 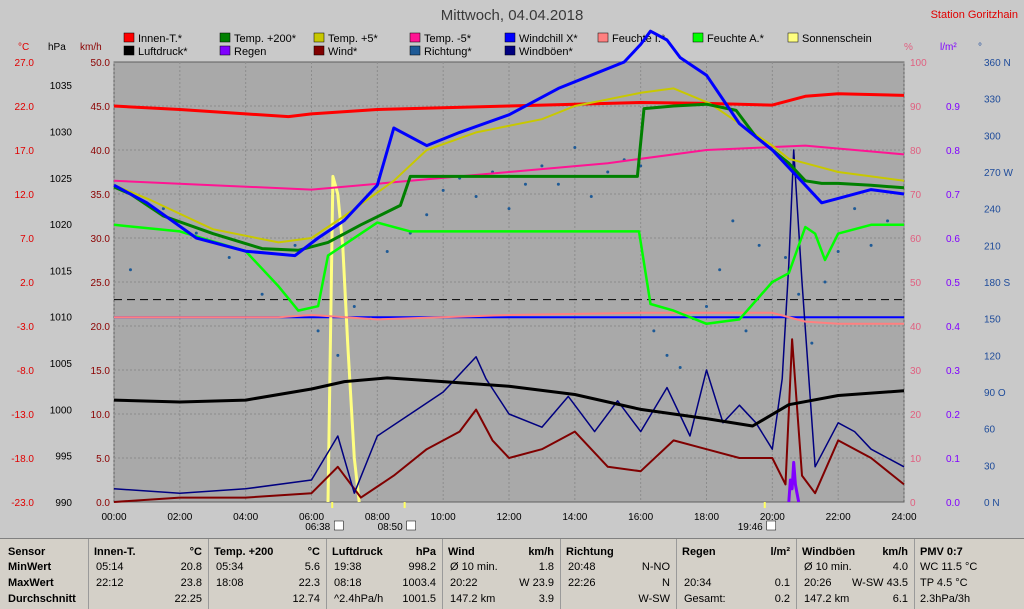 What do you see at coordinates (61, 364) in the screenshot?
I see `pressure-tick-label: 1005` at bounding box center [61, 364].